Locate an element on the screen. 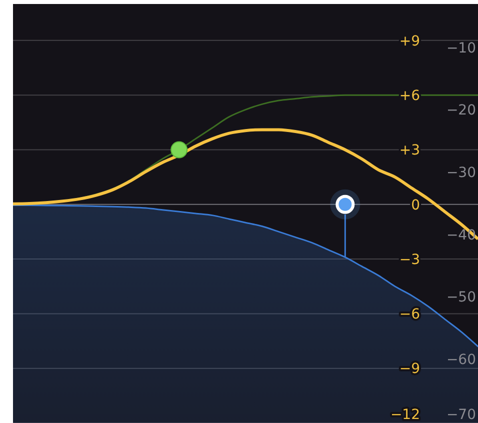 Image resolution: width=478 pixels, height=423 pixels. y-tick-label: 0 is located at coordinates (415, 205).